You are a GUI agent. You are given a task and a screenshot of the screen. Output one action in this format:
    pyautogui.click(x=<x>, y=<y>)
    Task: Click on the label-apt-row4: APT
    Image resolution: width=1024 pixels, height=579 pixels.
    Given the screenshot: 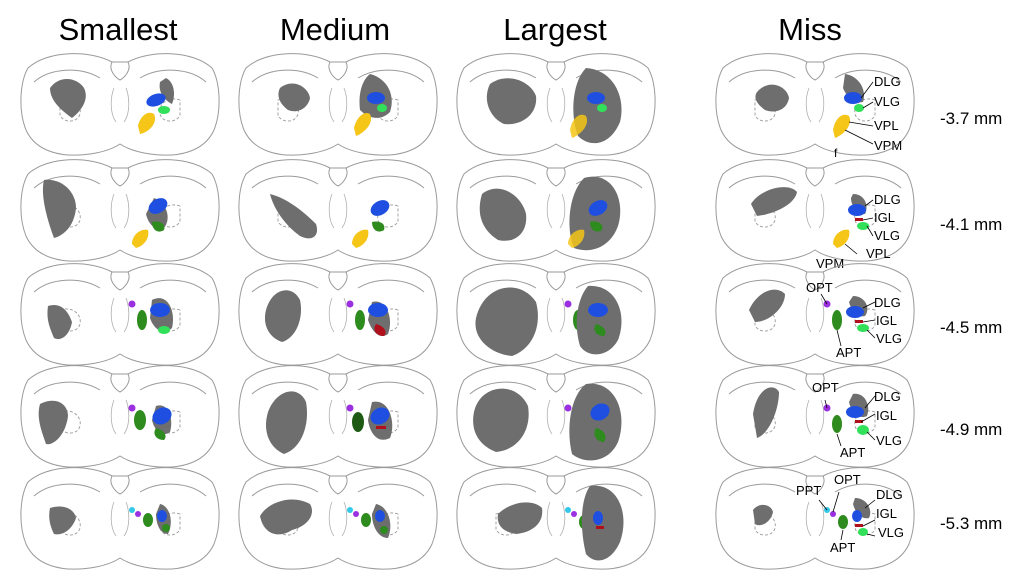 What is the action you would take?
    pyautogui.click(x=852, y=452)
    